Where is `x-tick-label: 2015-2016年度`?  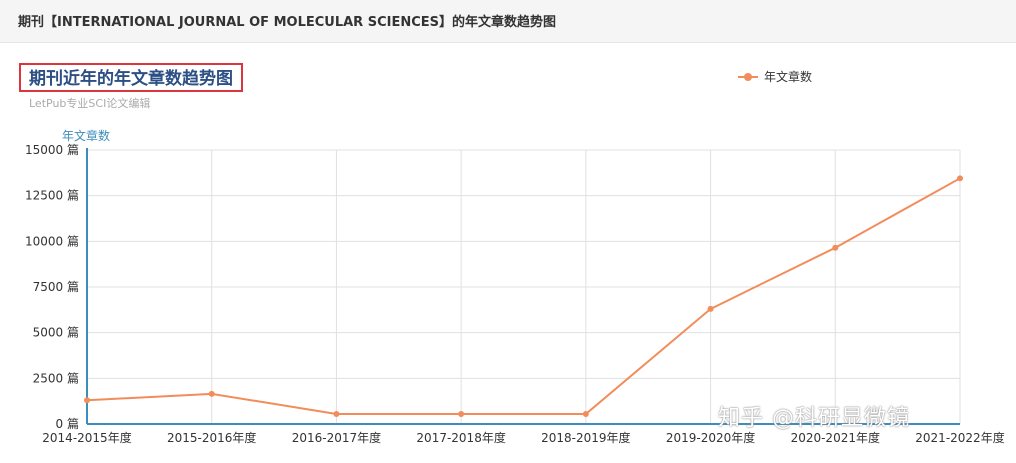 x-tick-label: 2015-2016年度 is located at coordinates (211, 437).